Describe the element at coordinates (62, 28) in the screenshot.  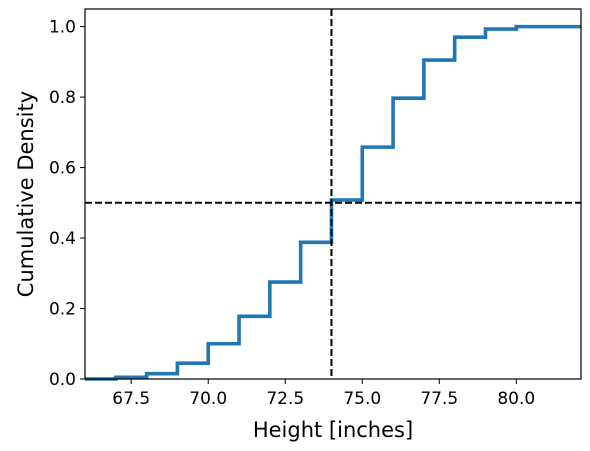
I see `y-tick-label: 1.0` at that location.